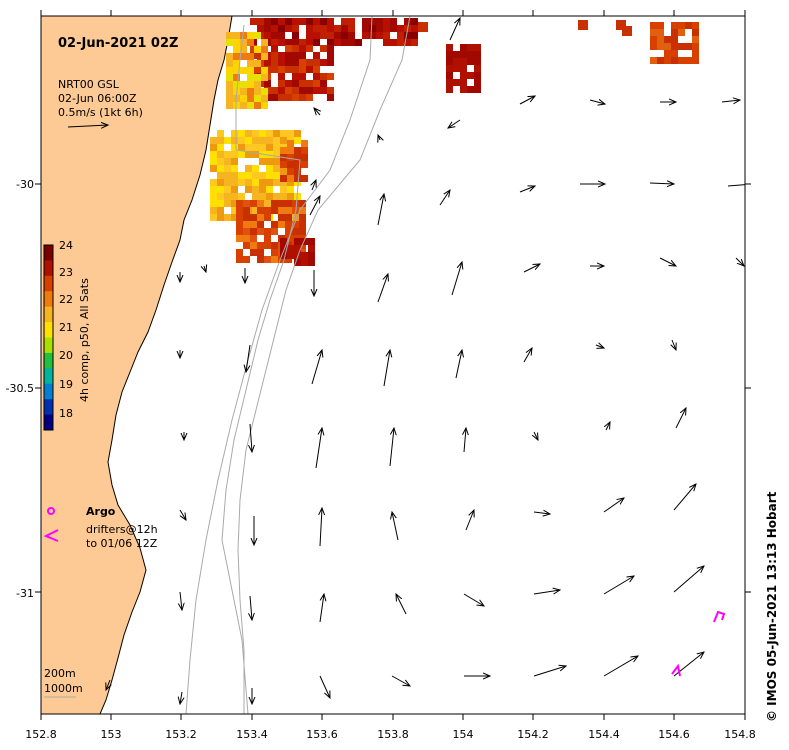  I want to click on colorbar-tick-18: 18, so click(66, 413).